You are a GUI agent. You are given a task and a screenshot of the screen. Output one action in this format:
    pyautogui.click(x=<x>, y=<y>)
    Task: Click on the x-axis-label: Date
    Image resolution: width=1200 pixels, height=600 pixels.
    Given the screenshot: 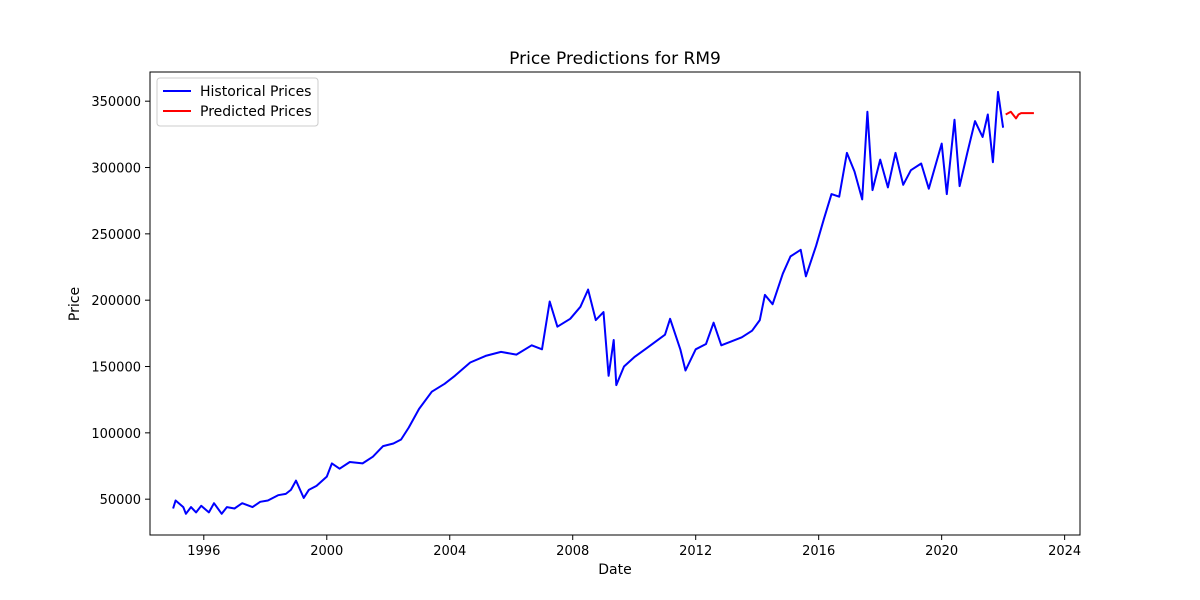 What is the action you would take?
    pyautogui.click(x=614, y=570)
    